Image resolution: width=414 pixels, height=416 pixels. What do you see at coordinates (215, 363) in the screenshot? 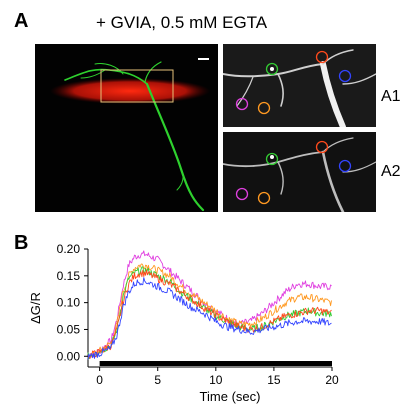
I see `stimulus-bar` at bounding box center [215, 363].